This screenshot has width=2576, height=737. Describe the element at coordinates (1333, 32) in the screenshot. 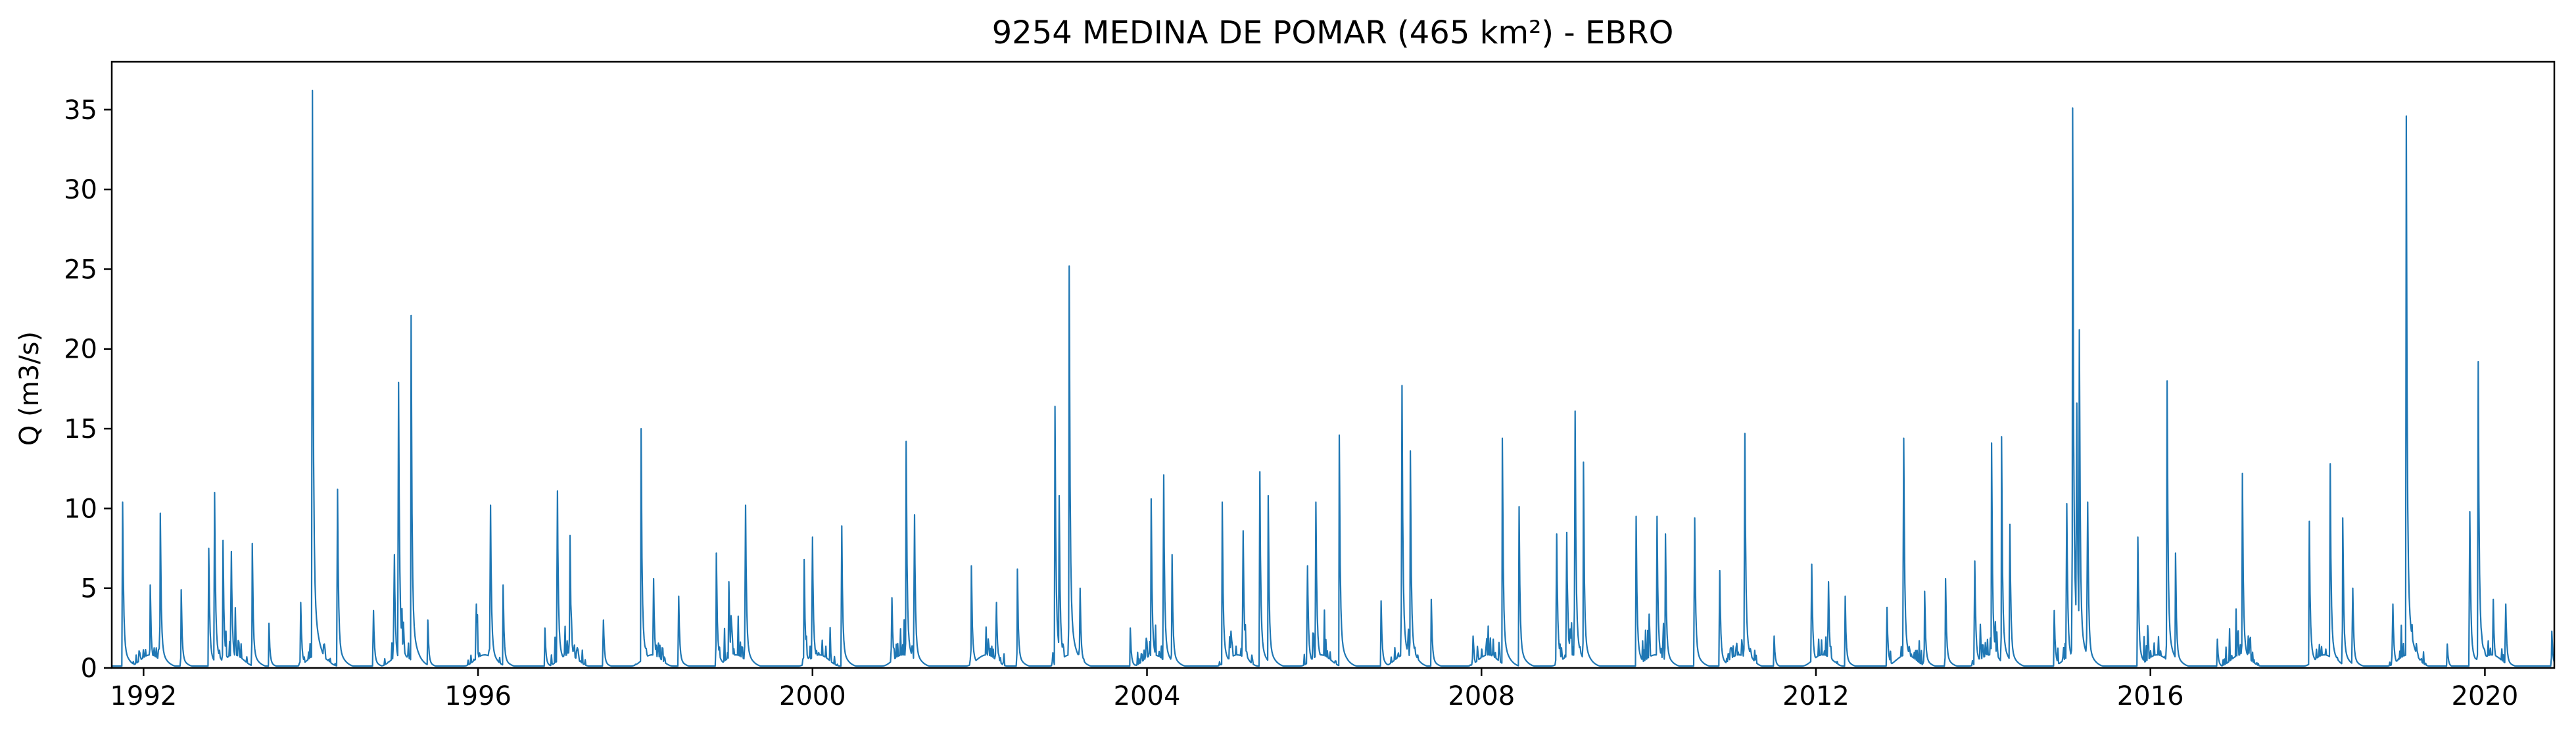

I see `chart-title: 9254 MEDINA DE POMAR (465 km²) - EBRO` at that location.